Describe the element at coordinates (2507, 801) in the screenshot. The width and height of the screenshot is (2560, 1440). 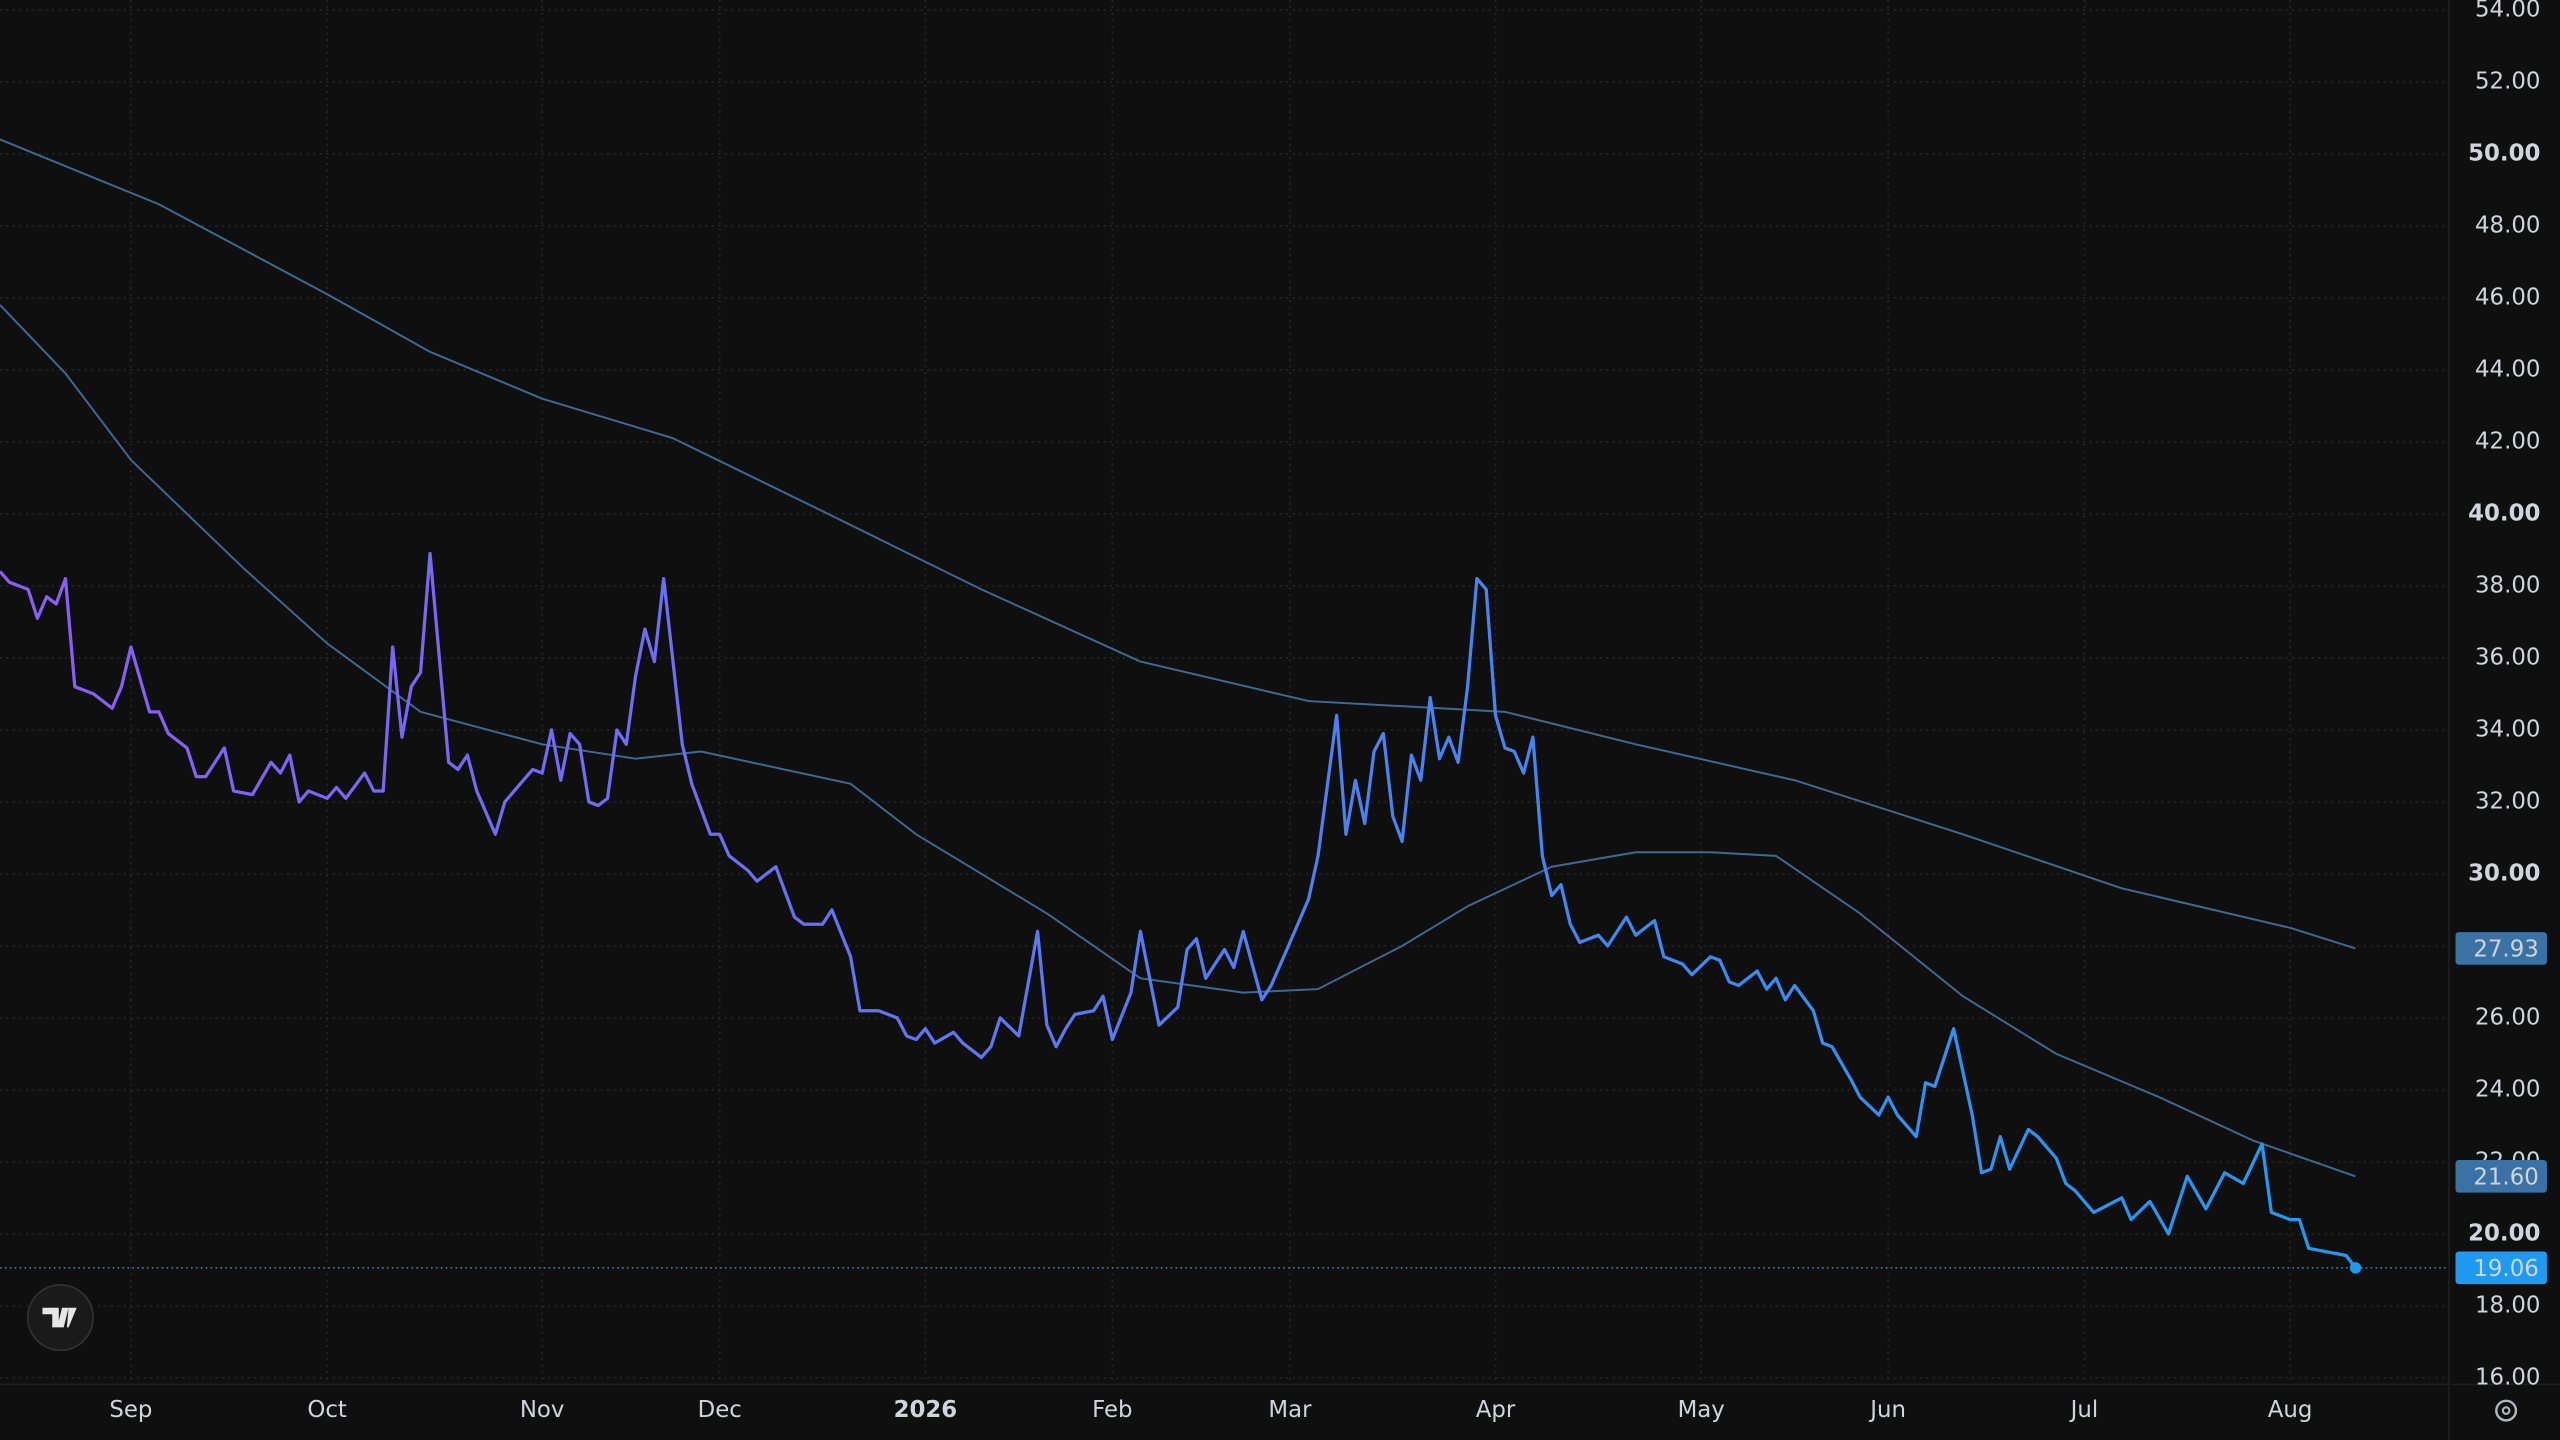
I see `y-tick-label: 32.00` at that location.